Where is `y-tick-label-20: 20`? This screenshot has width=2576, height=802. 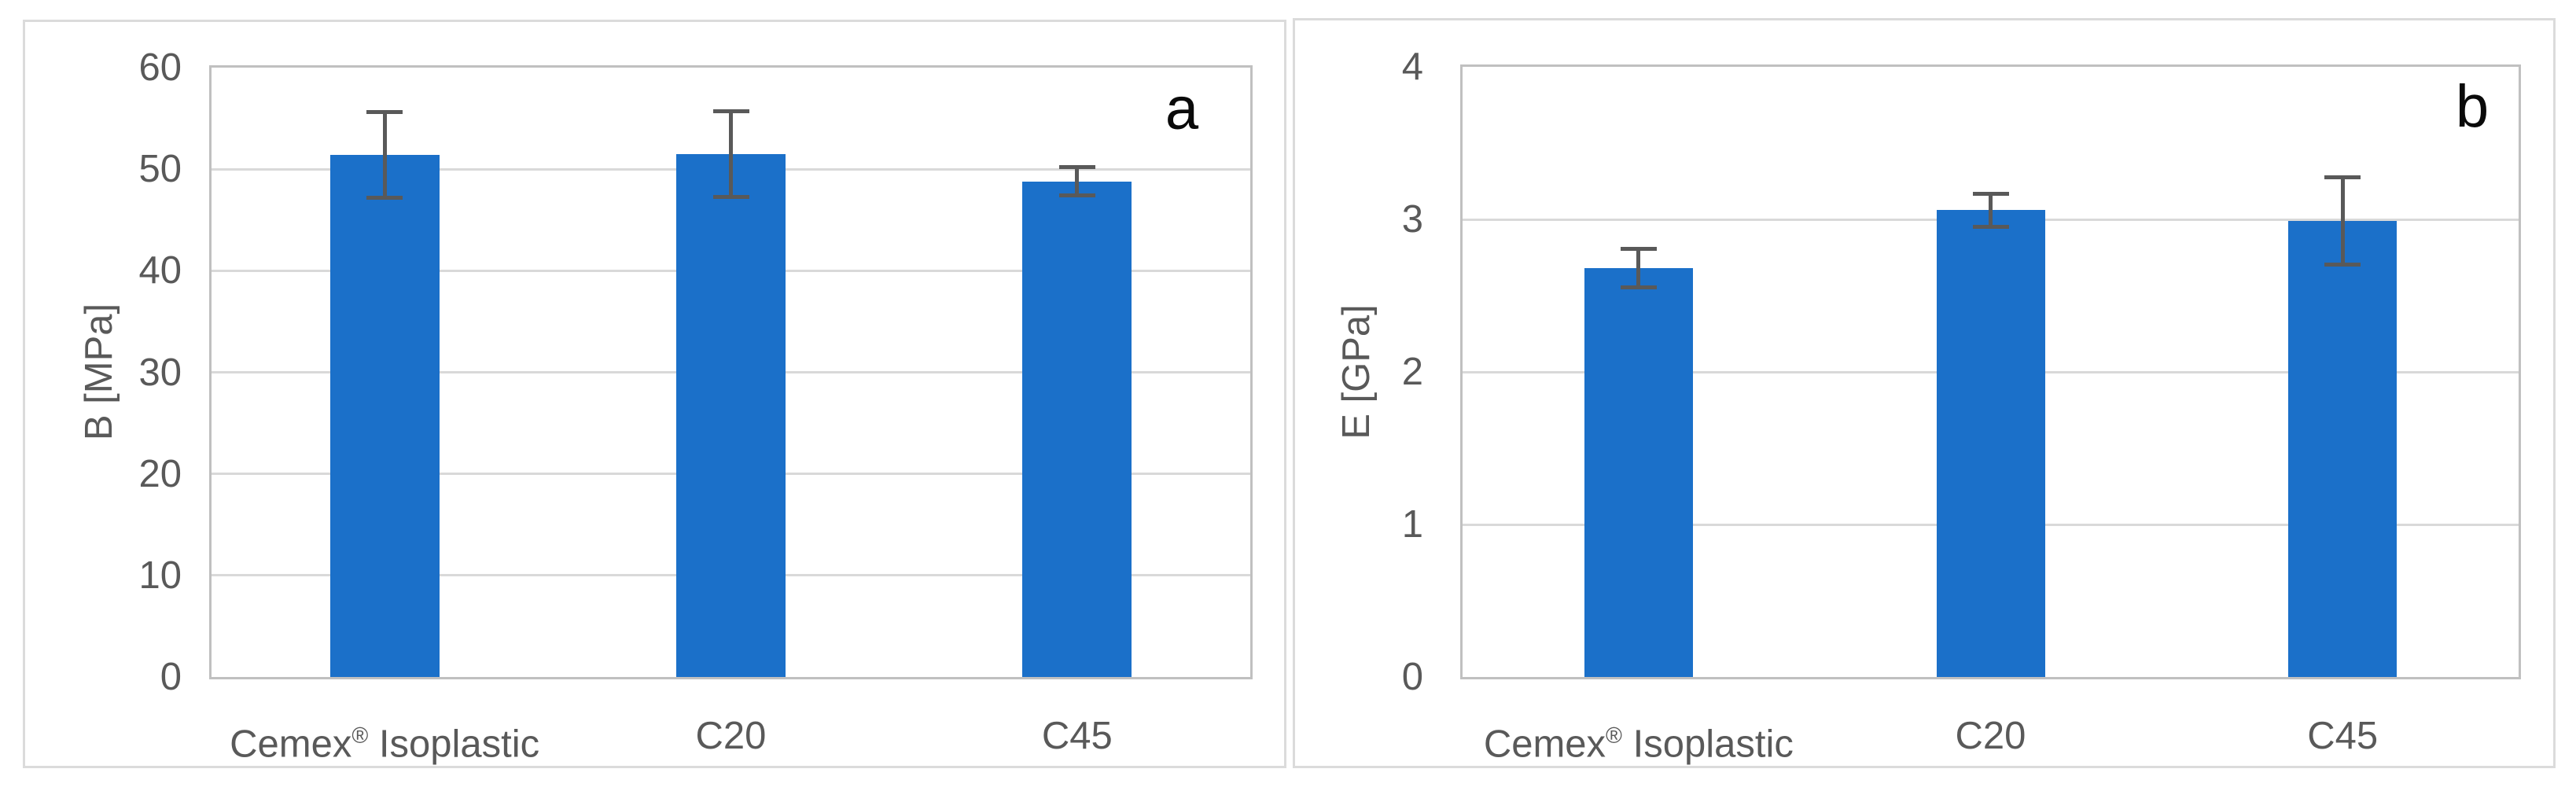
y-tick-label-20: 20 is located at coordinates (160, 473).